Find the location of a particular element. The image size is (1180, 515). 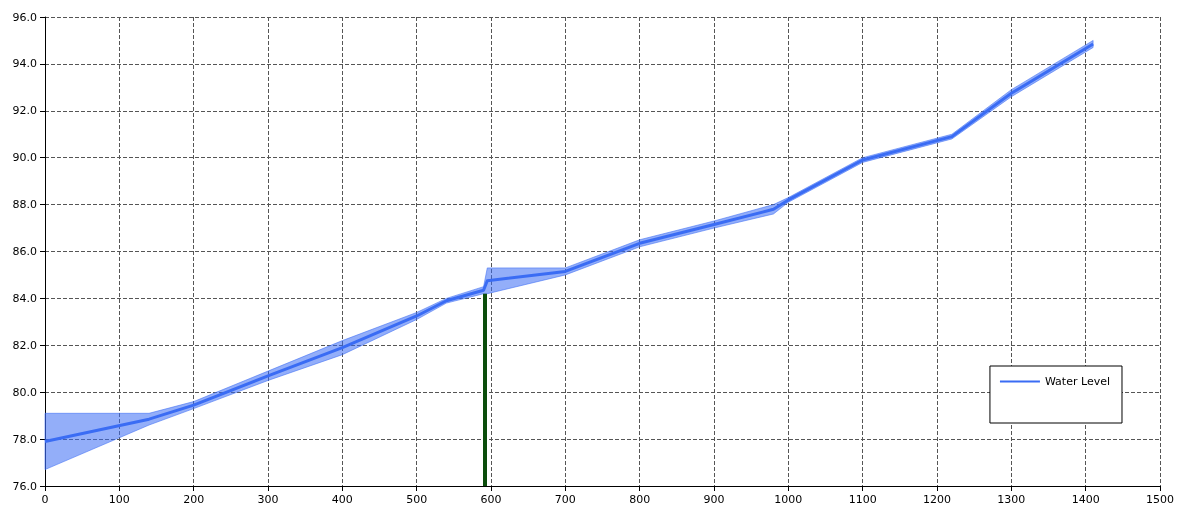

x-tick-label: 1400 is located at coordinates (1085, 499).